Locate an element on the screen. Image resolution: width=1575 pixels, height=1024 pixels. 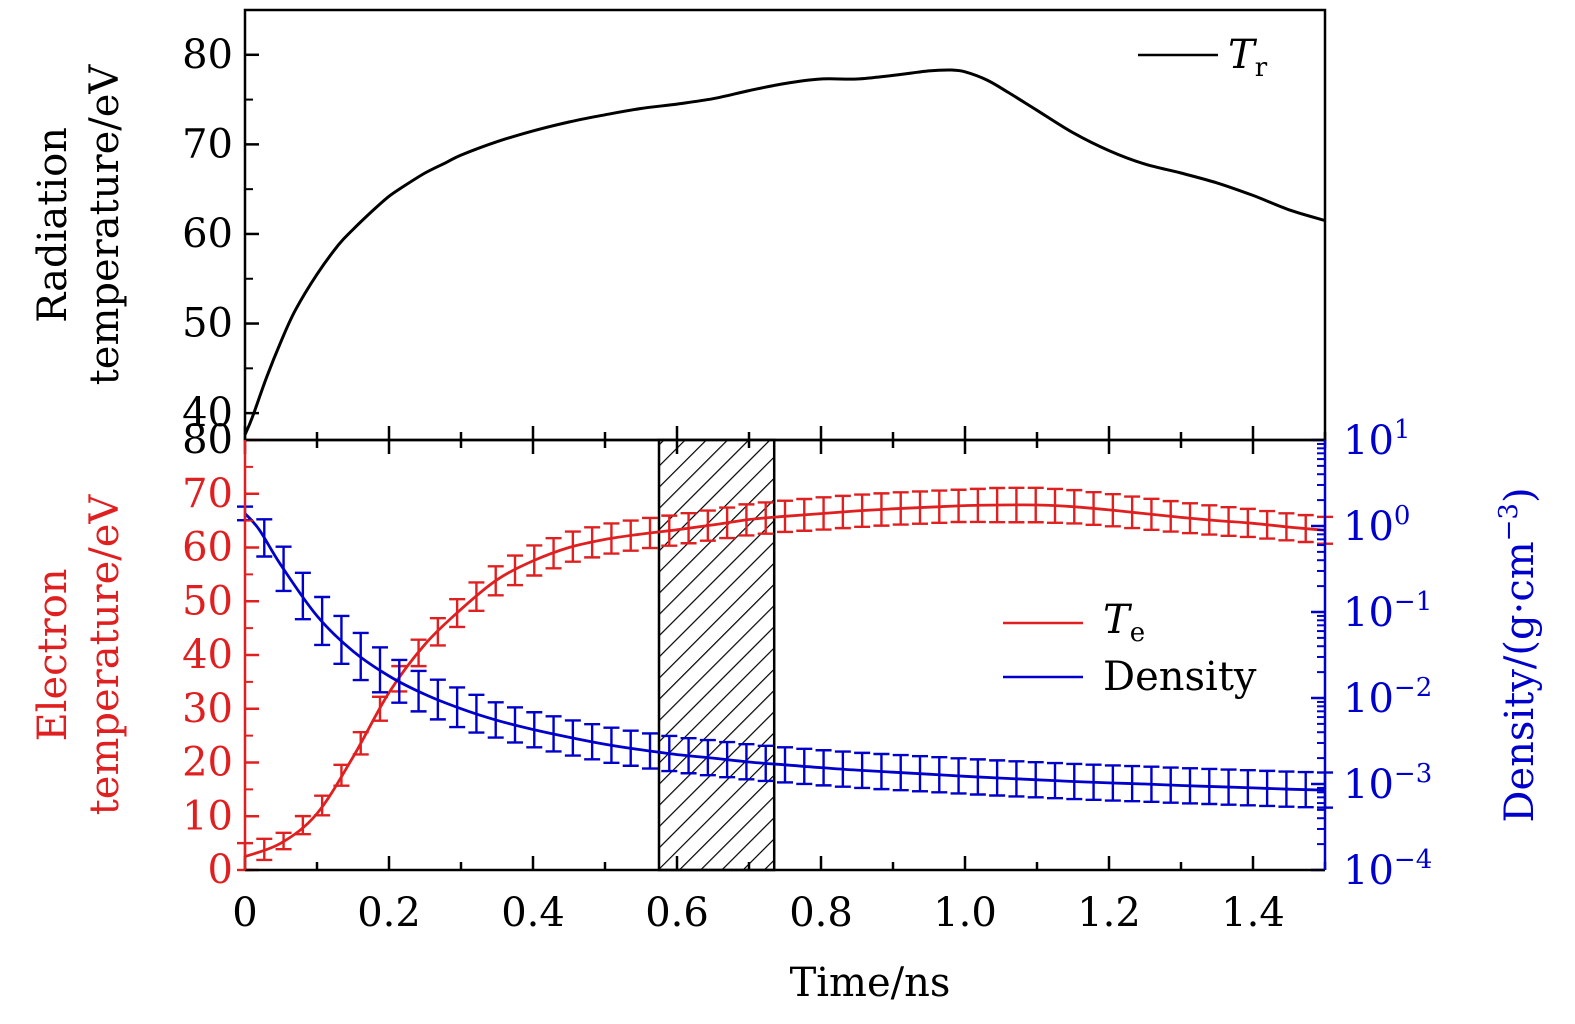
top-y-tick-label: 70 is located at coordinates (207, 144).